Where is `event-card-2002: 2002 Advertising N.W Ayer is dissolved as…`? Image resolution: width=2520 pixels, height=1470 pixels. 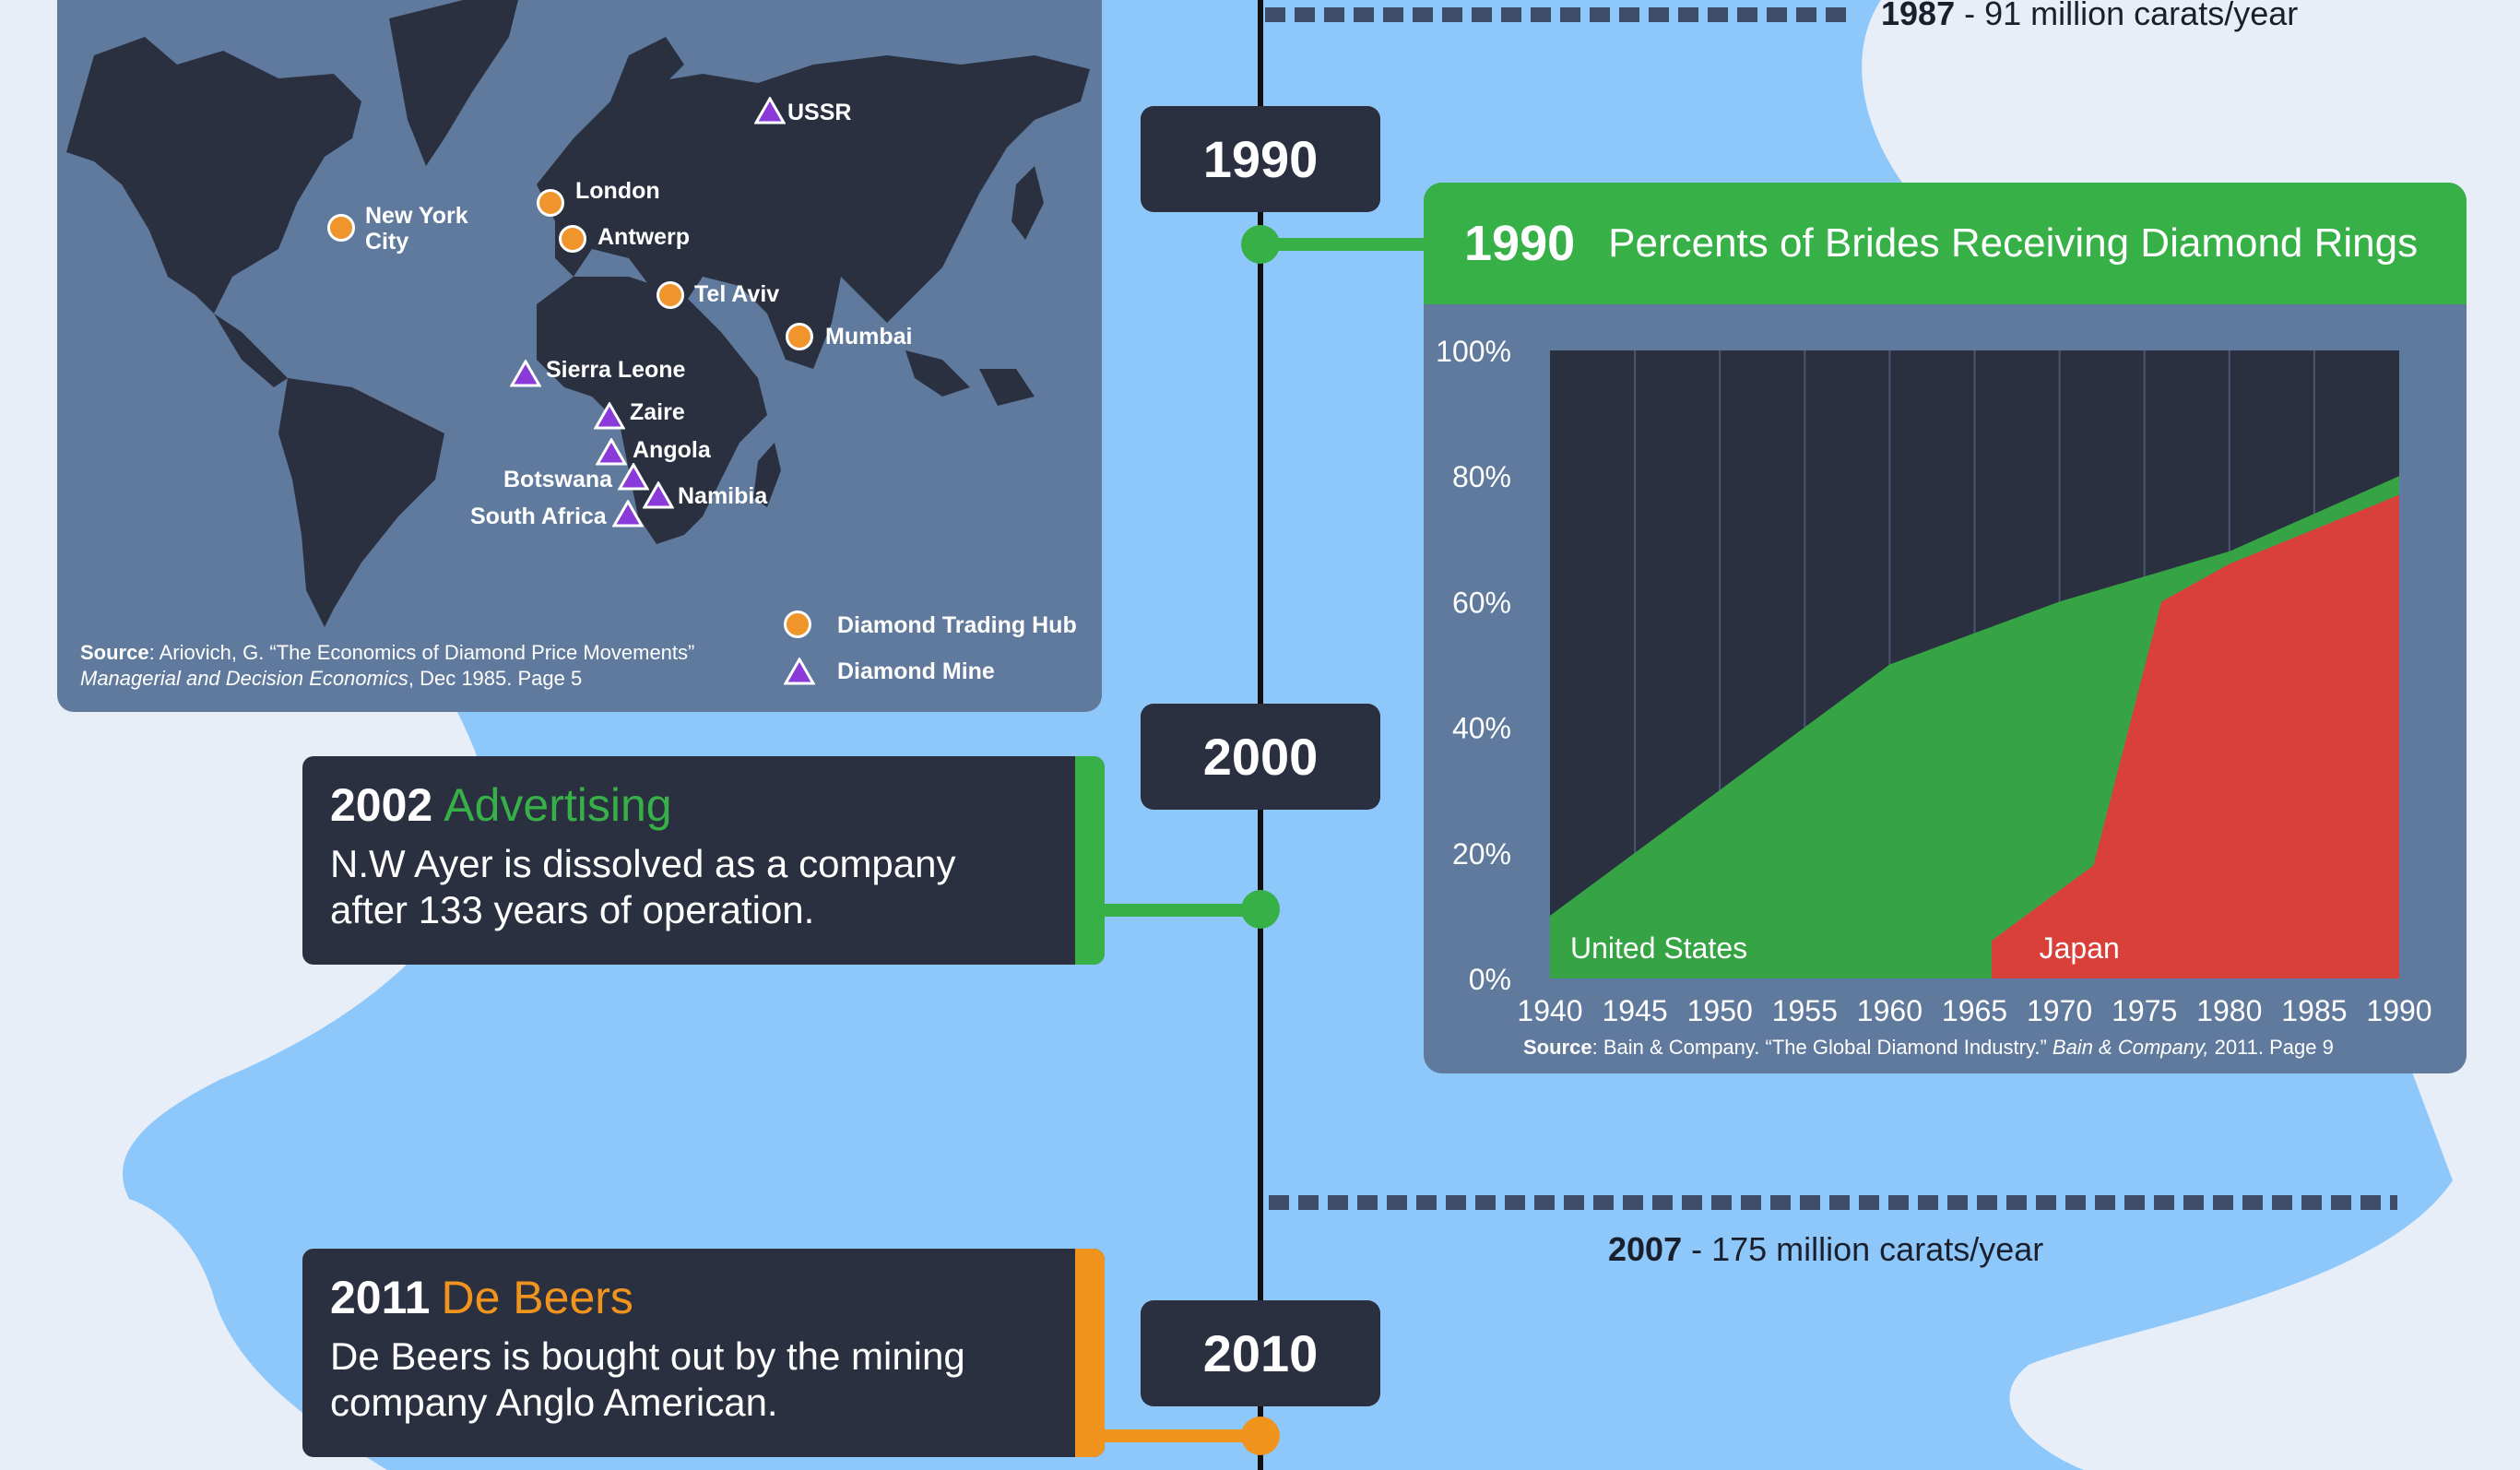
event-card-2002: 2002 Advertising N.W Ayer is dissolved as… is located at coordinates (703, 861).